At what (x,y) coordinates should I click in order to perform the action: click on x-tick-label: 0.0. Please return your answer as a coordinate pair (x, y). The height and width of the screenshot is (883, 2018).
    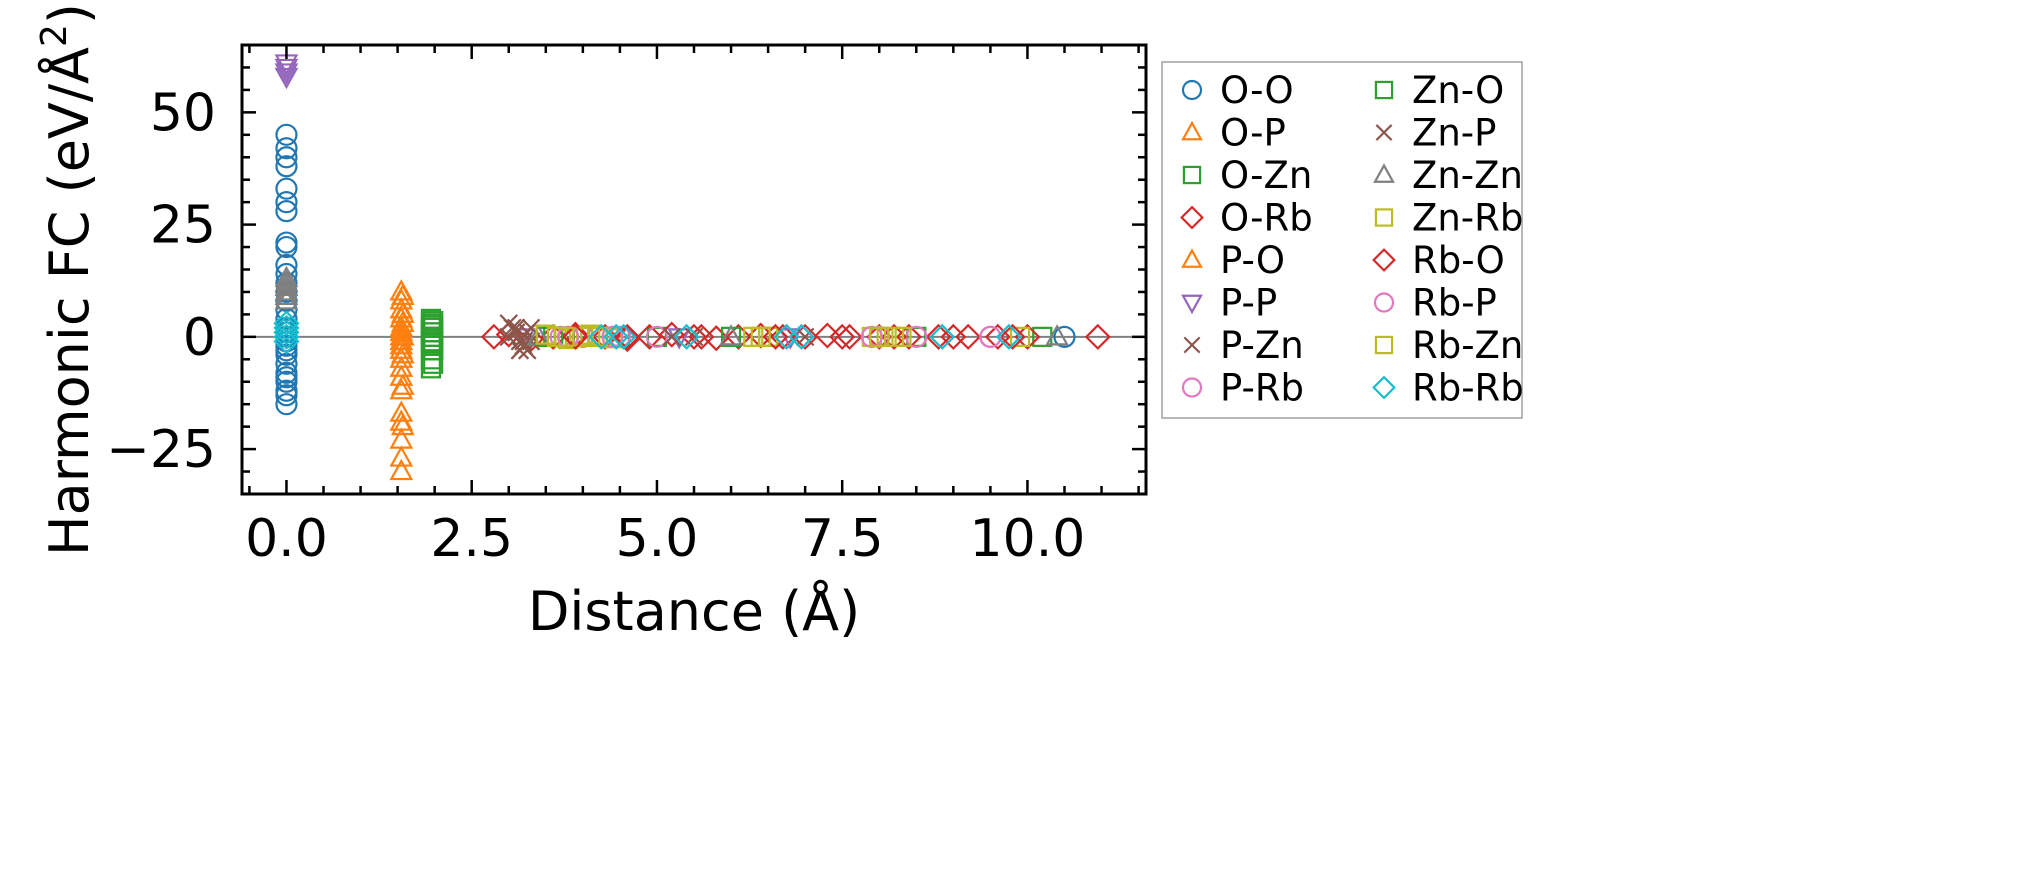
    Looking at the image, I should click on (286, 539).